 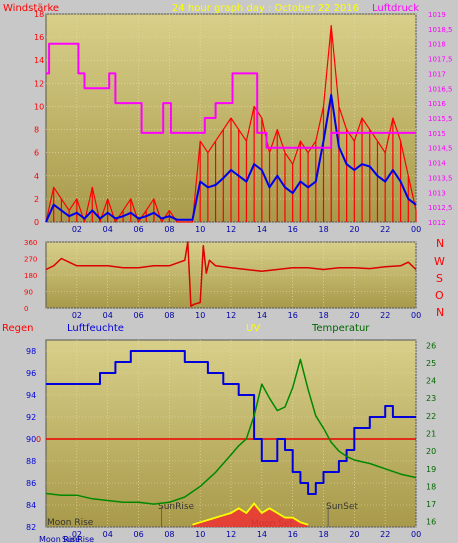 What do you see at coordinates (176, 507) in the screenshot?
I see `sunrise-label: SunRise` at bounding box center [176, 507].